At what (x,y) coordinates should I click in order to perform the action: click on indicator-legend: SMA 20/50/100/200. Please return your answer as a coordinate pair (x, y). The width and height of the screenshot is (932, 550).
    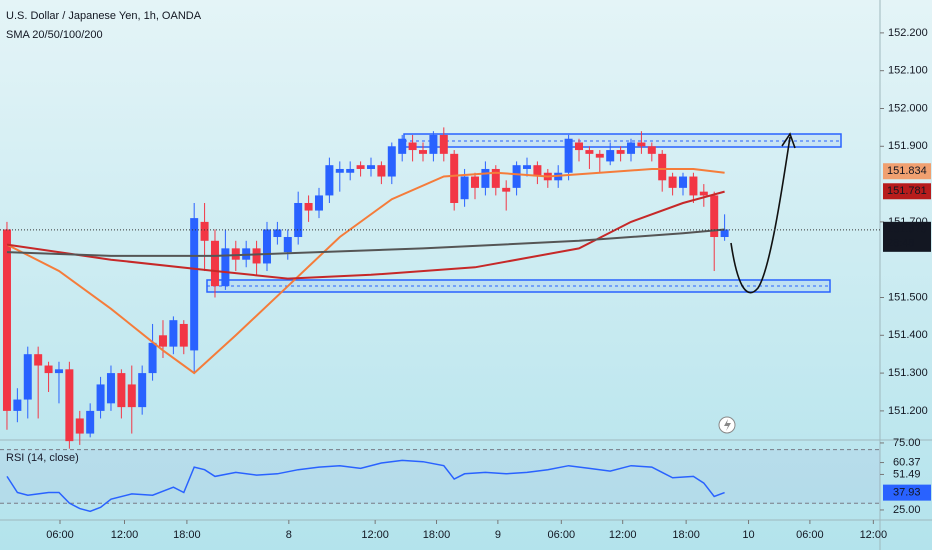
    Looking at the image, I should click on (54, 35).